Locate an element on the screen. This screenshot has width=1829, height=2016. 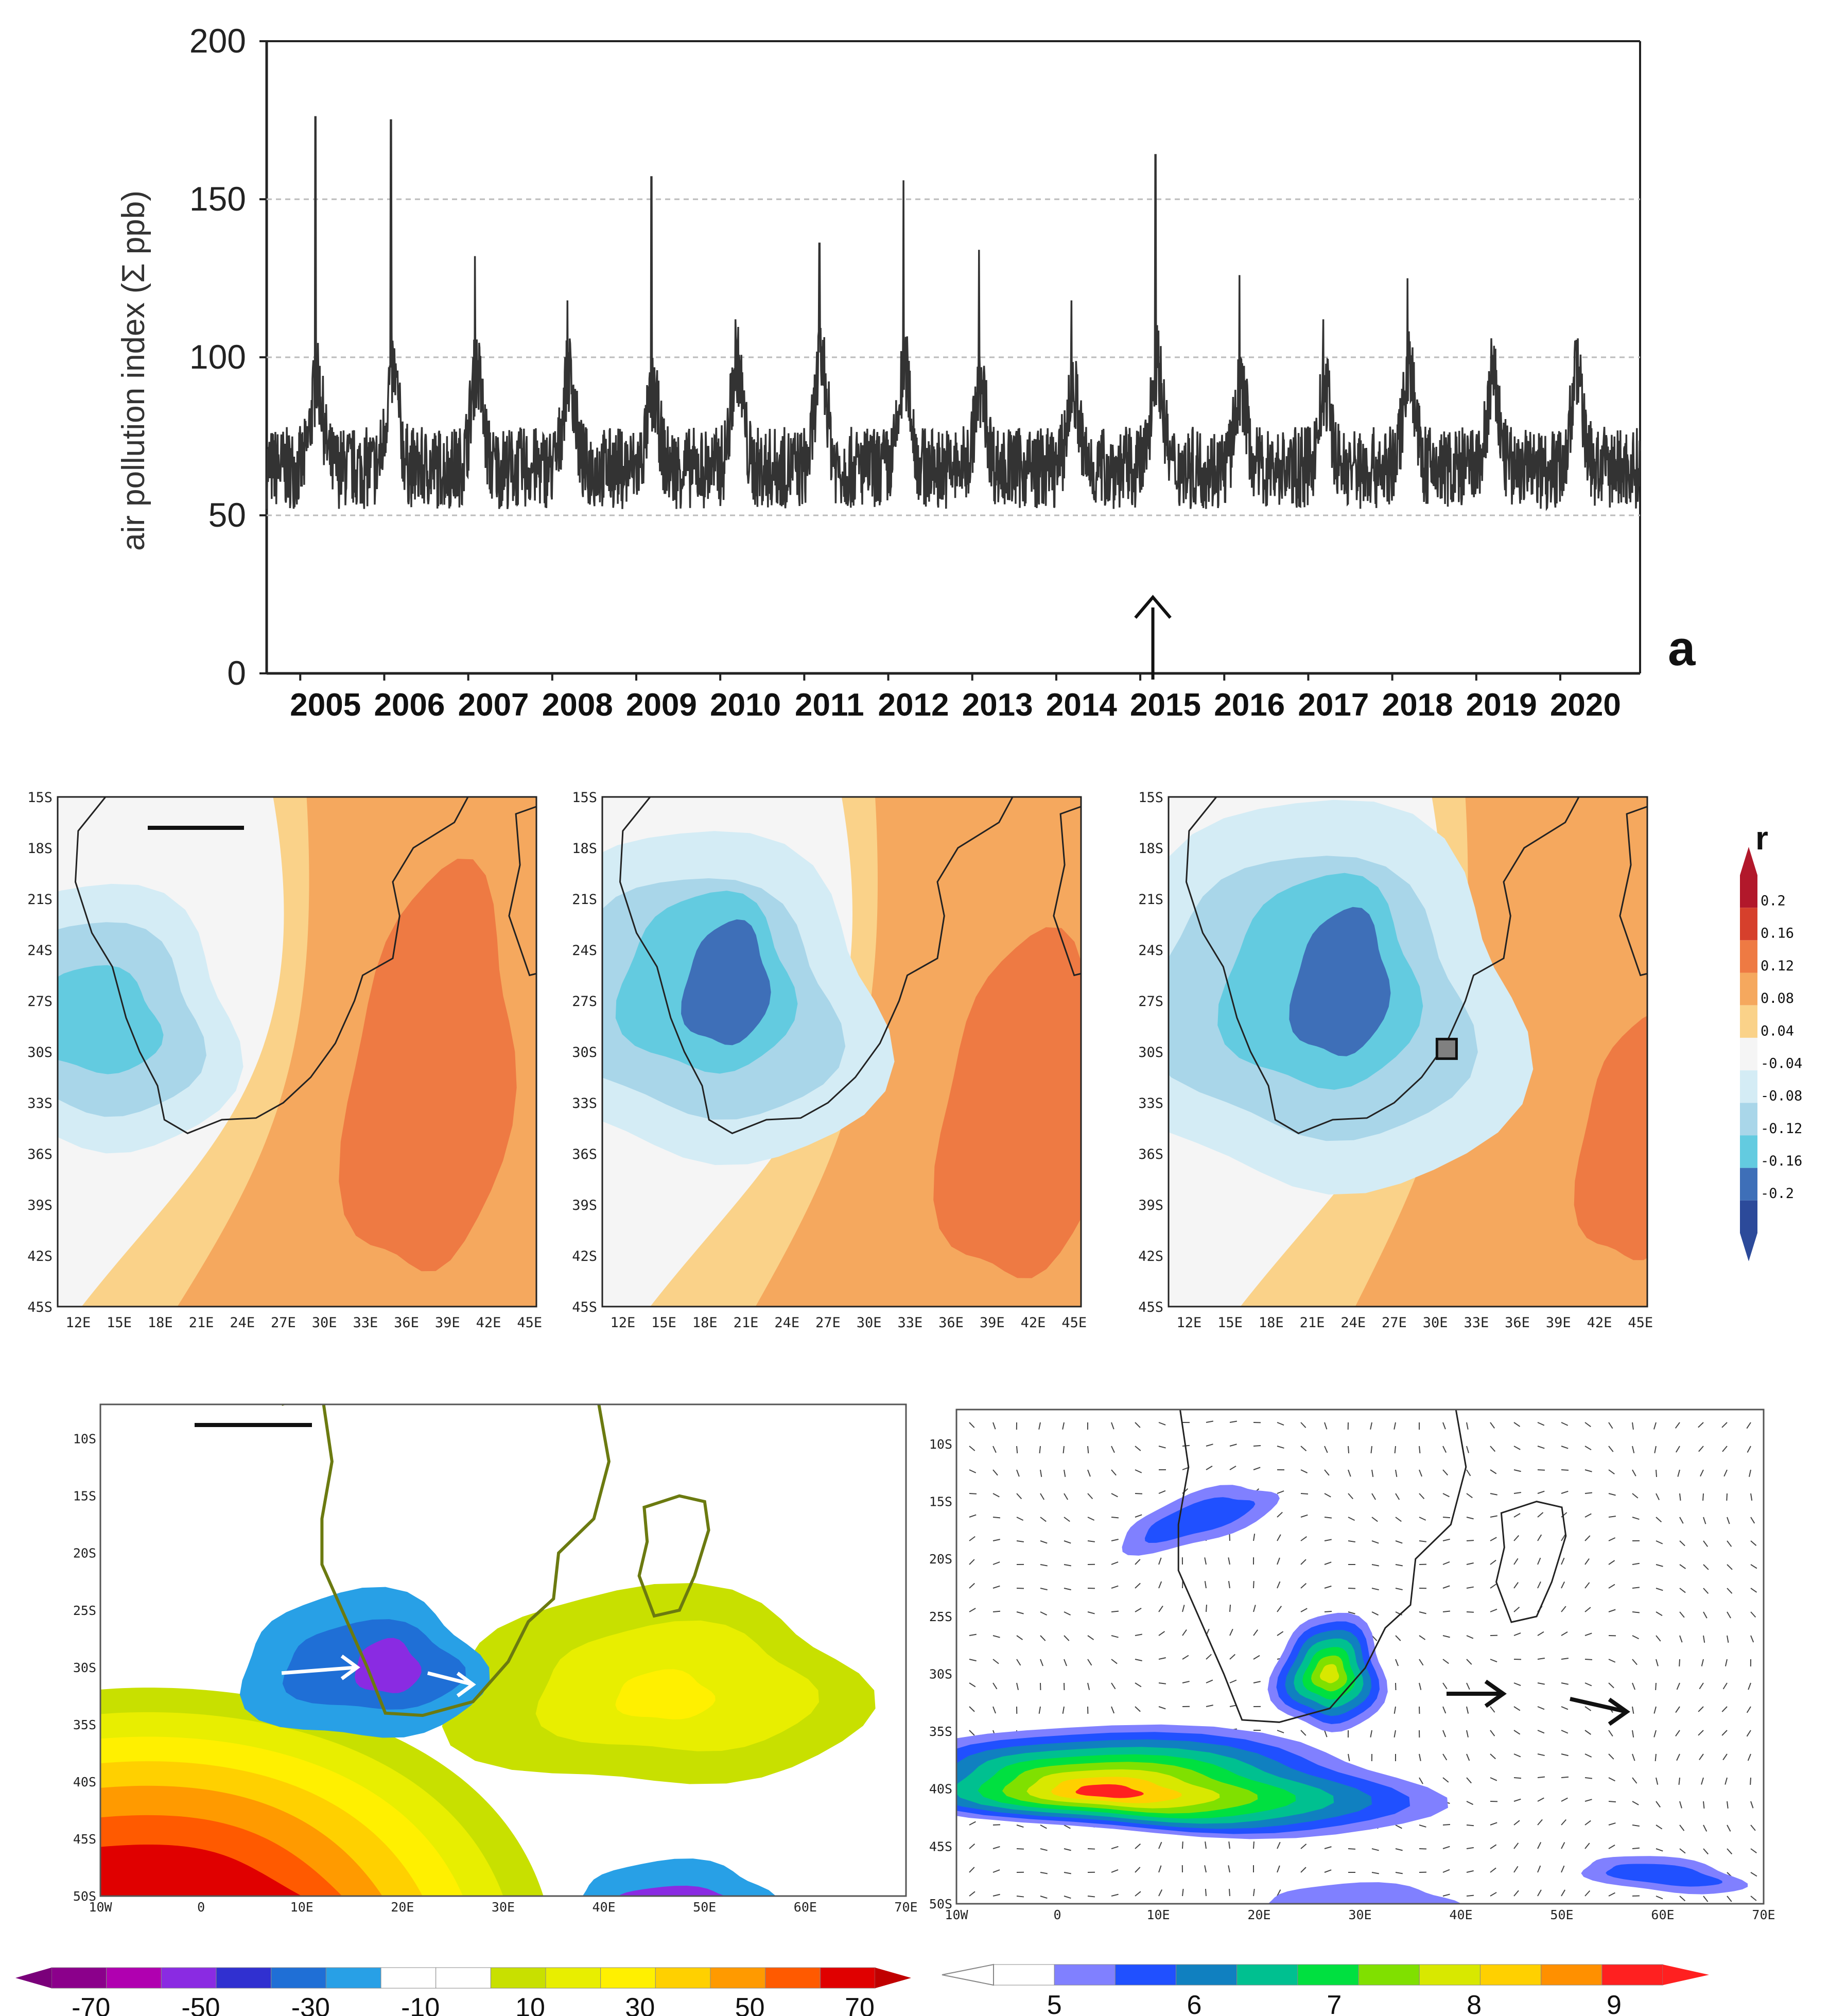
positive-contour-0.12 is located at coordinates (1007, 1102).